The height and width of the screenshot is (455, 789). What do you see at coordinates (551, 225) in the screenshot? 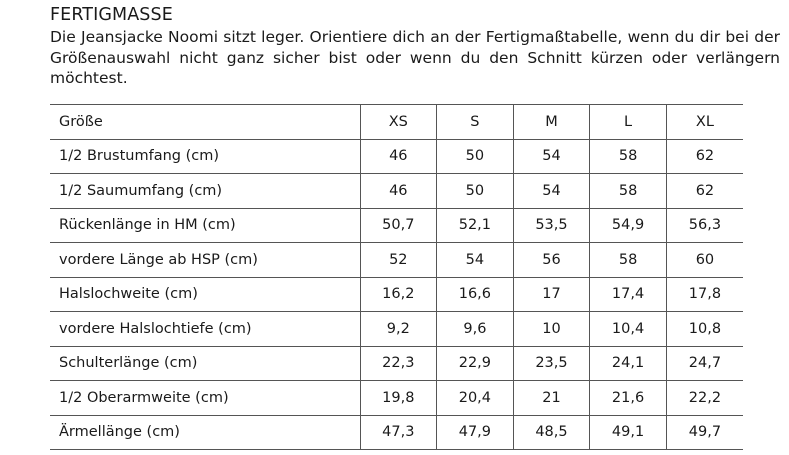
I see `table-cell: 53,5` at bounding box center [551, 225].